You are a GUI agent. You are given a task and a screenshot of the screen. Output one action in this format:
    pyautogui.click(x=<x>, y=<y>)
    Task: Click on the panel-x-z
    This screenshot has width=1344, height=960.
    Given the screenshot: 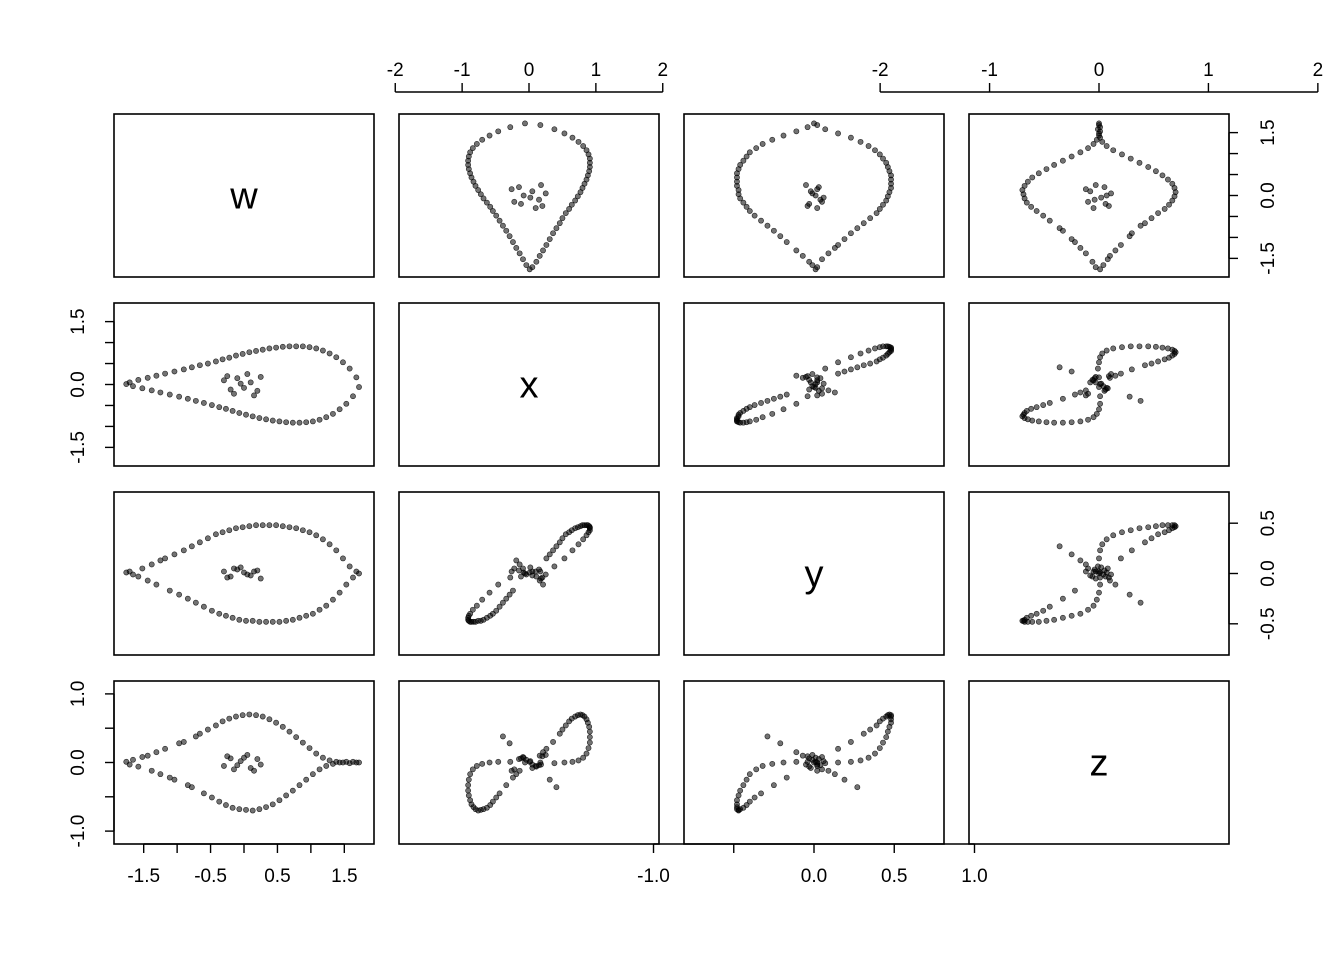 What is the action you would take?
    pyautogui.click(x=1099, y=384)
    